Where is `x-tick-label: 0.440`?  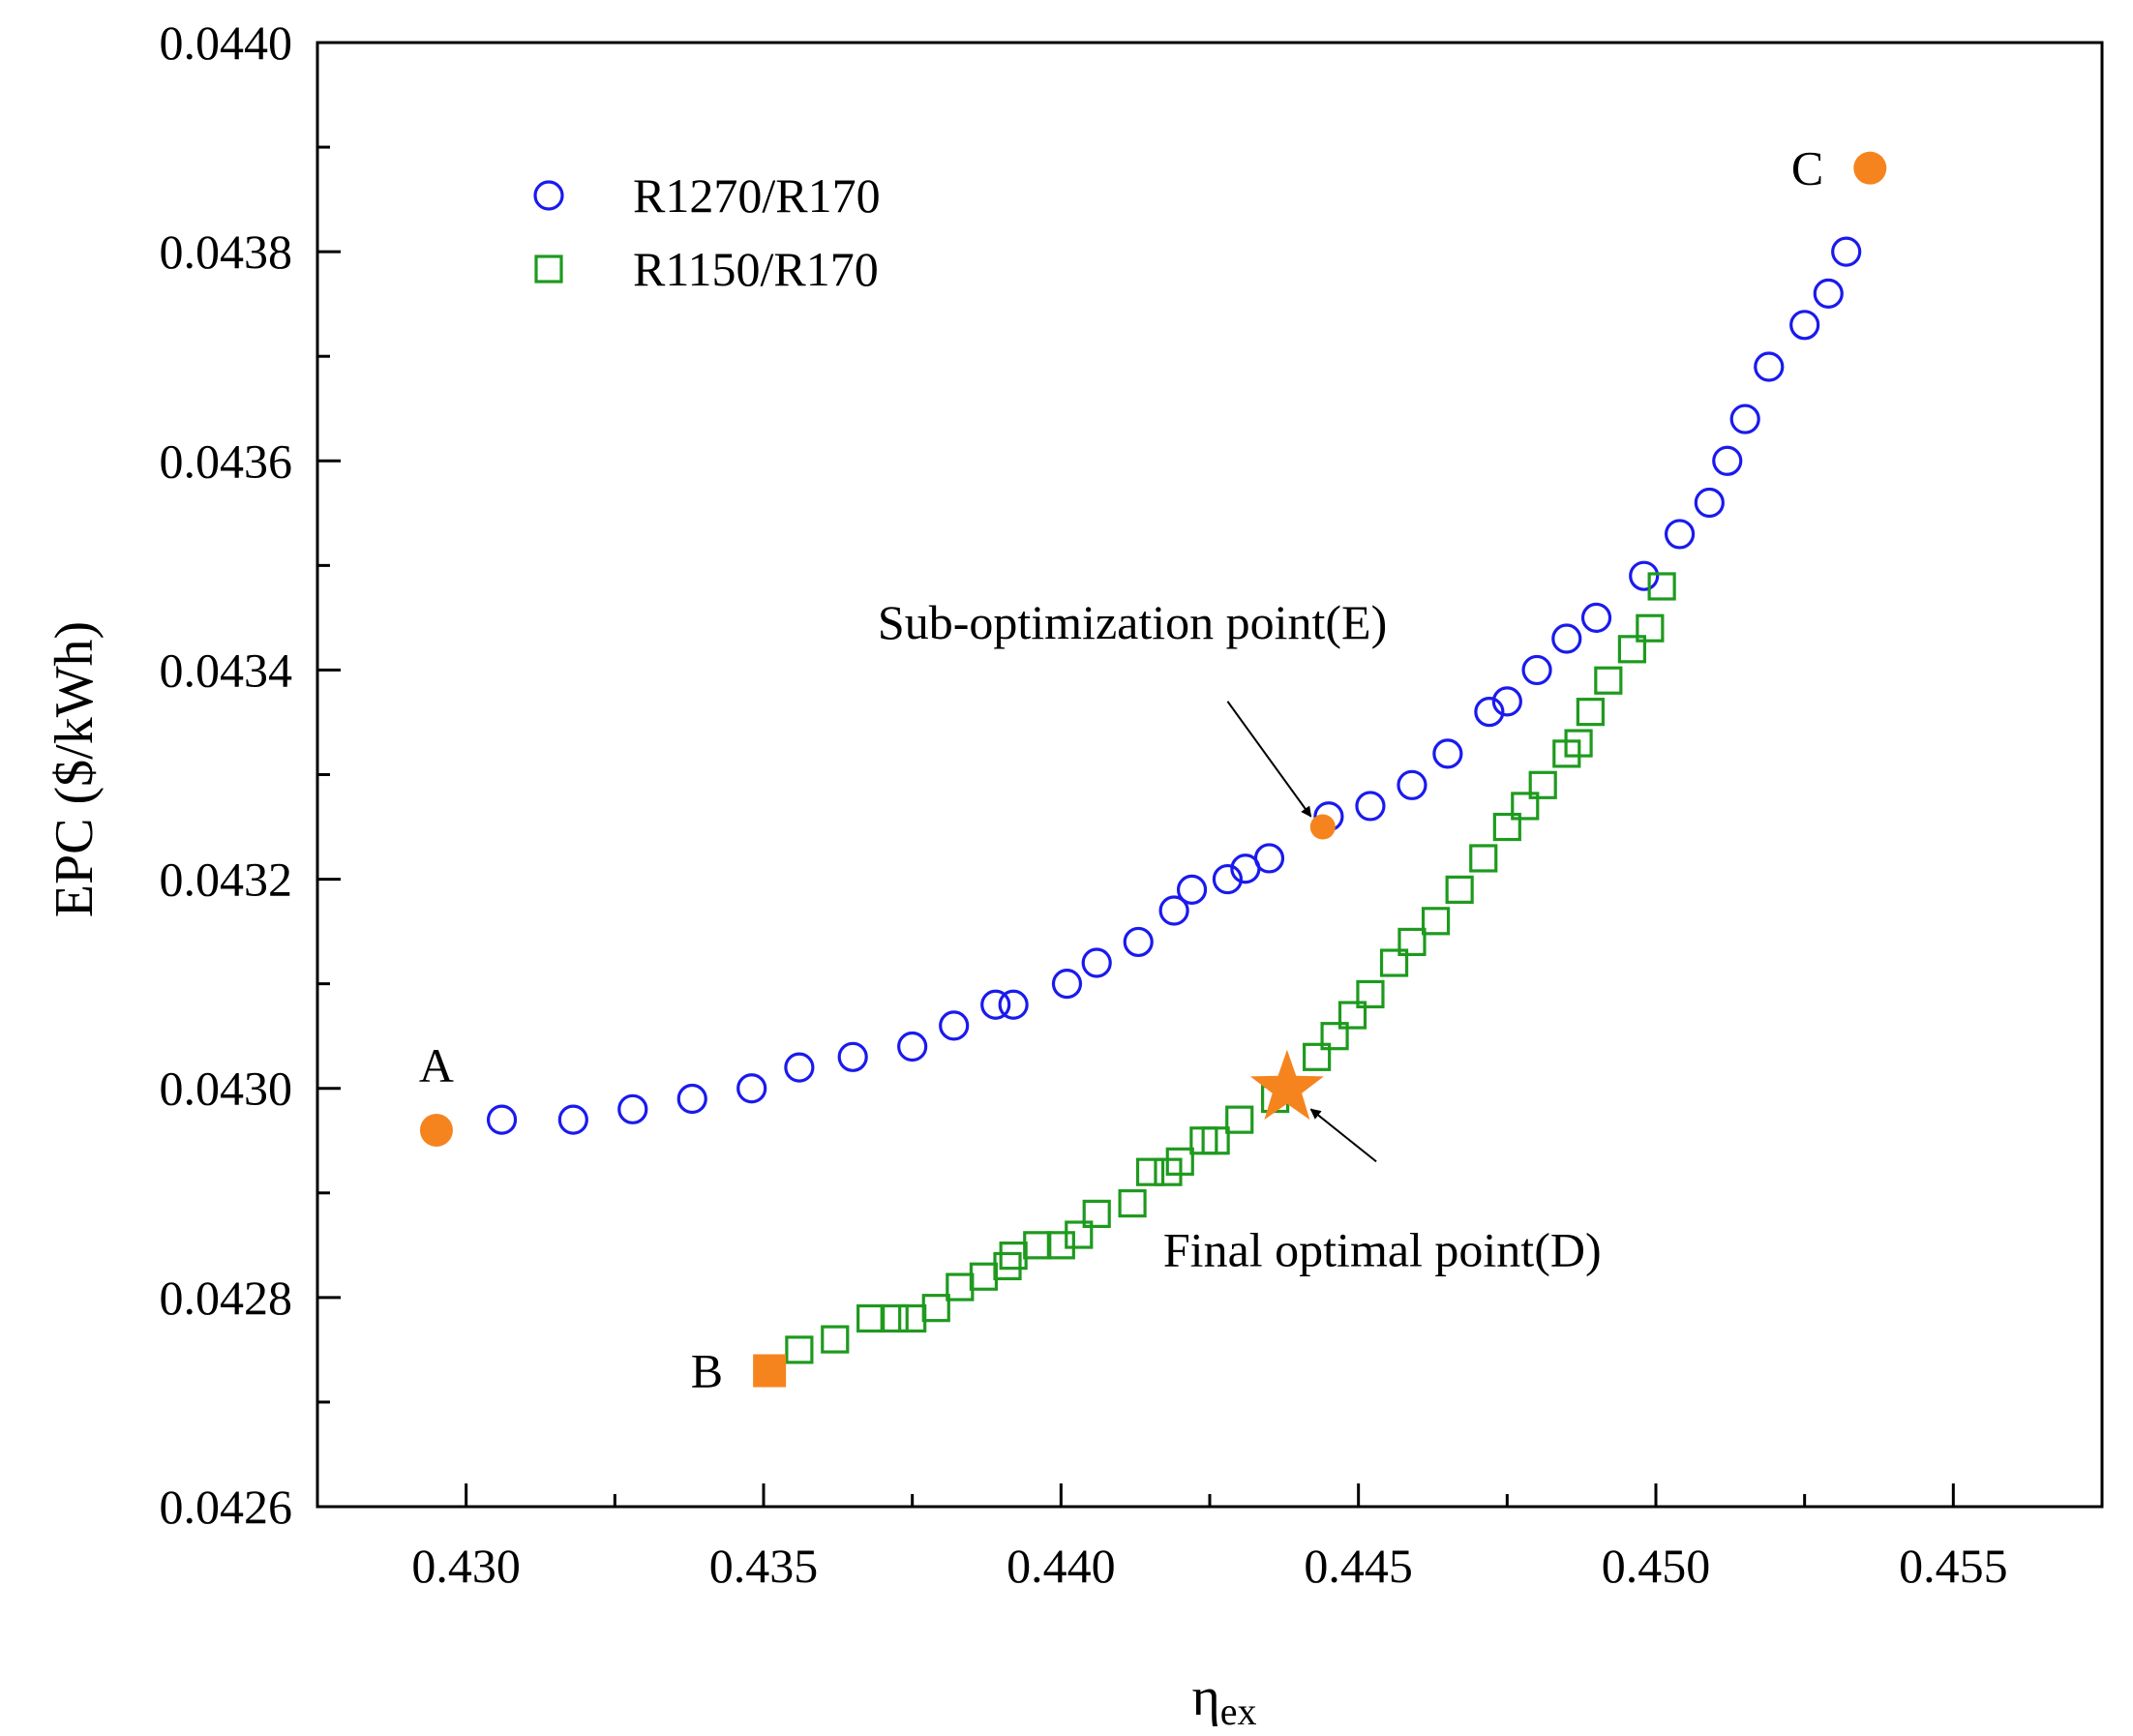
x-tick-label: 0.440 is located at coordinates (1061, 1566).